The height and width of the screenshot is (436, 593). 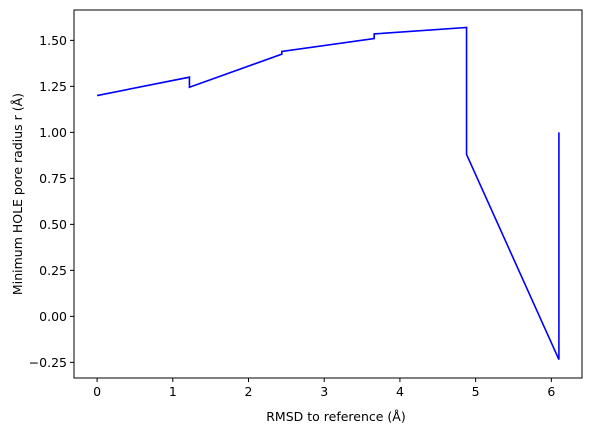 What do you see at coordinates (551, 391) in the screenshot?
I see `x-tick-label: 6` at bounding box center [551, 391].